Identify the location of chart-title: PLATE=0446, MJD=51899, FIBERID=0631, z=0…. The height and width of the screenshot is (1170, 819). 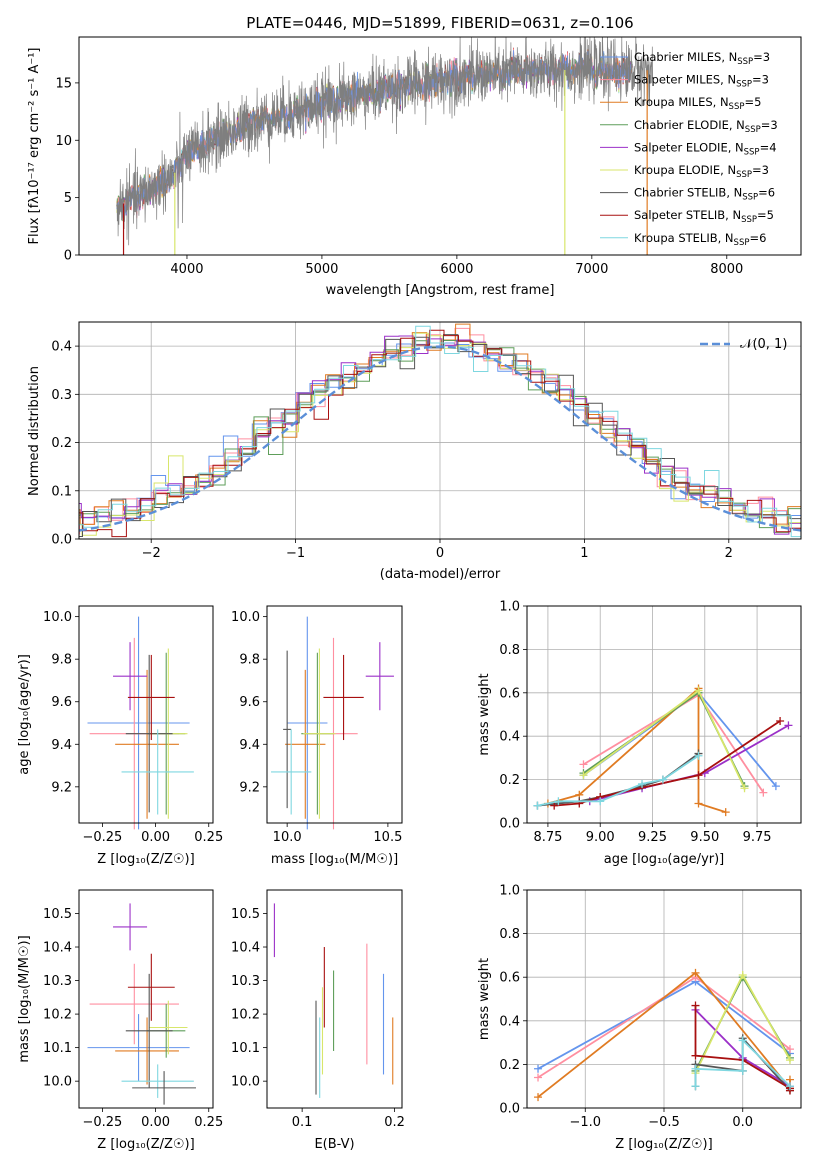
(439, 23).